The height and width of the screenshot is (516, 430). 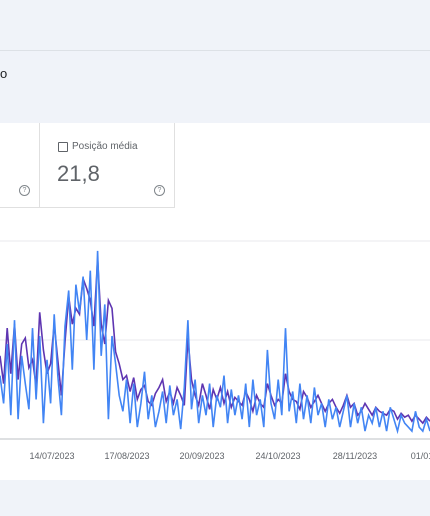 I want to click on x-tick-label: 24/10/2023, so click(x=277, y=456).